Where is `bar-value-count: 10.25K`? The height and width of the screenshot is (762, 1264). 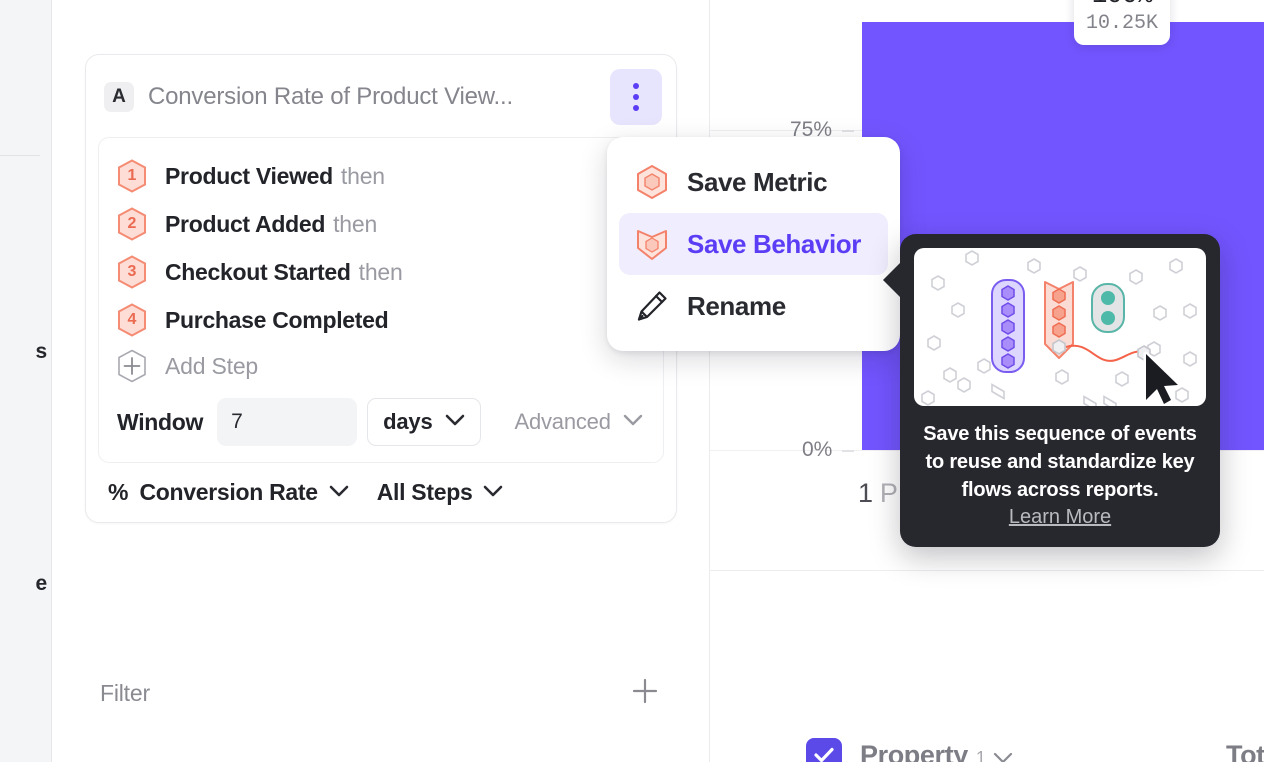
bar-value-count: 10.25K is located at coordinates (1121, 23).